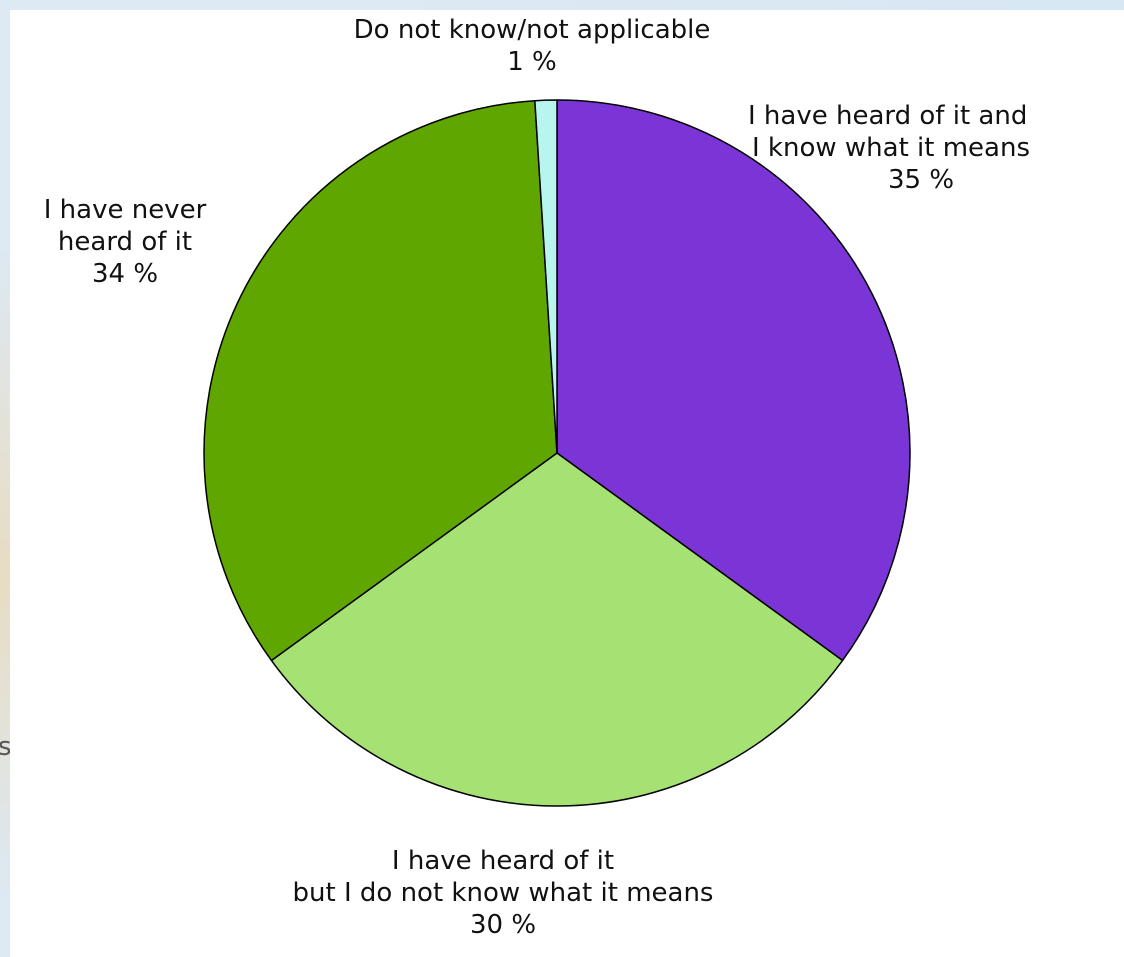 The width and height of the screenshot is (1124, 957). I want to click on slice-label-line1: Do not know/not applicable, so click(532, 30).